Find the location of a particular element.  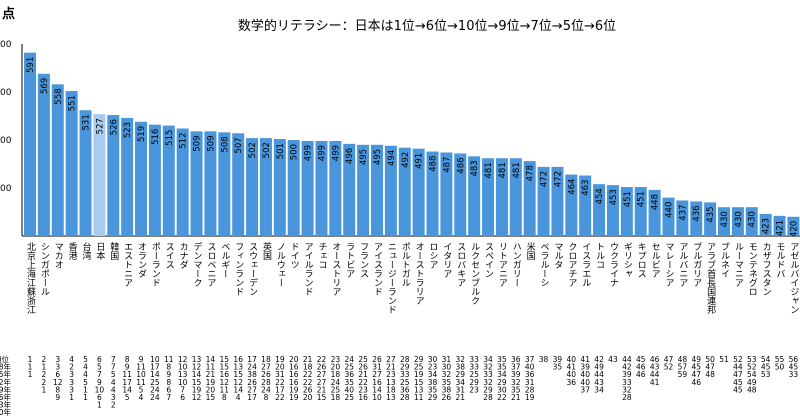

value-label: 502 is located at coordinates (267, 150).